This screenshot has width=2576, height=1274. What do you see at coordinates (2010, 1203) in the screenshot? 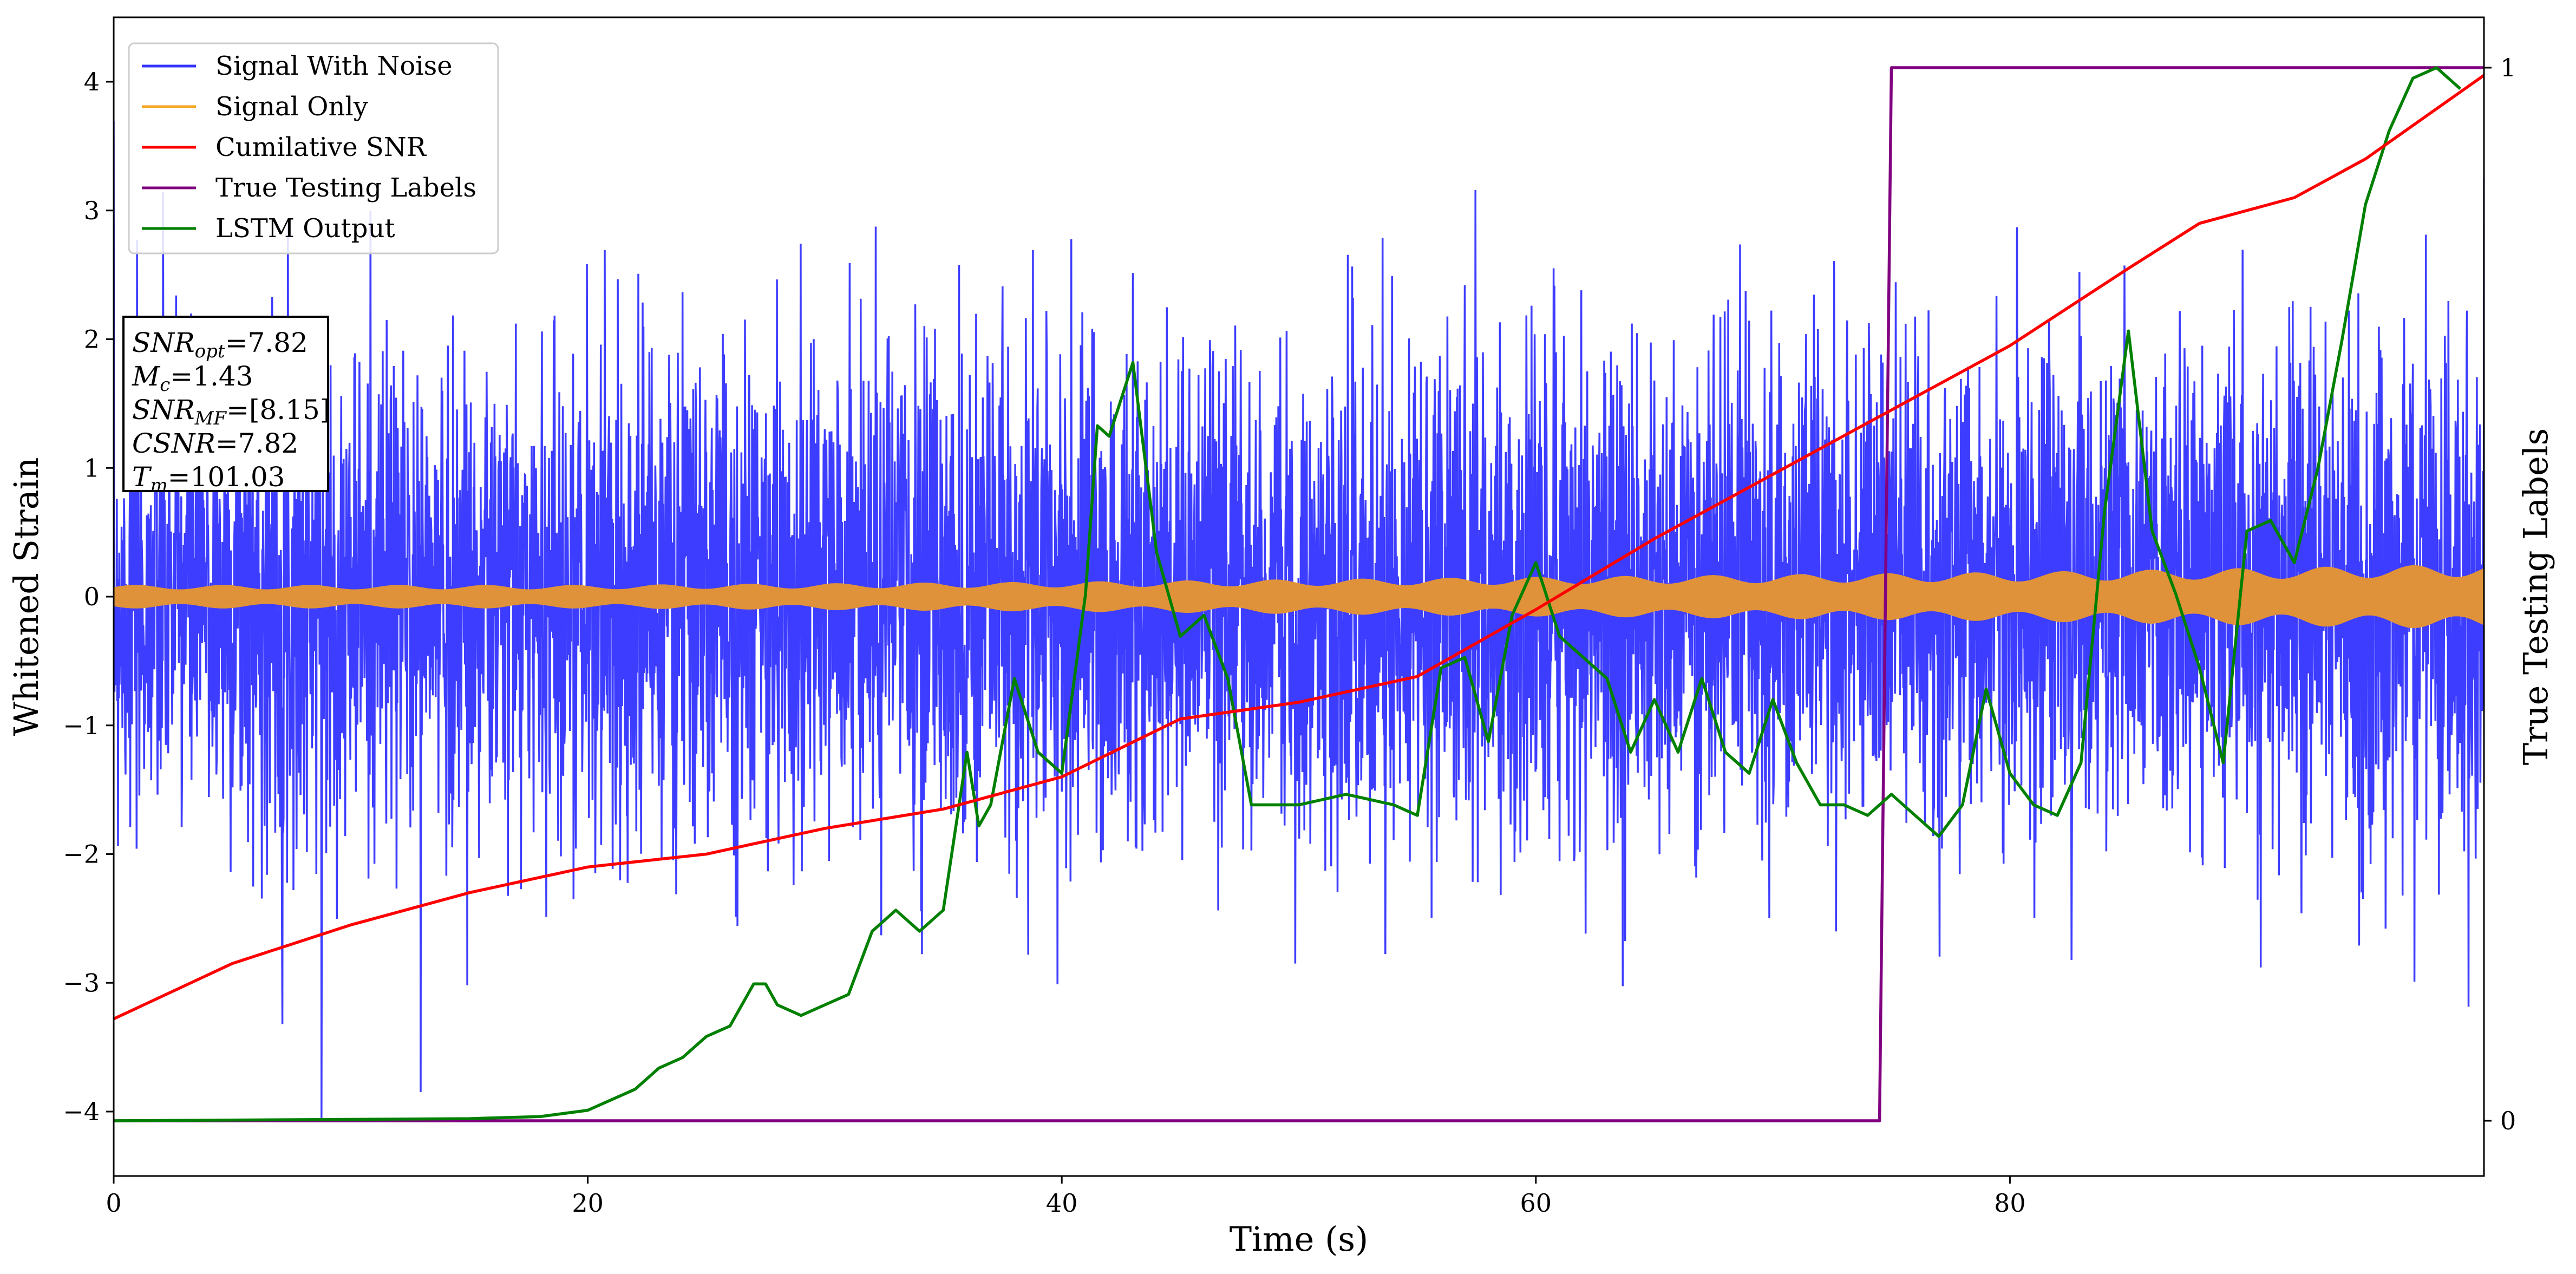
I see `x-tick-label: 80` at bounding box center [2010, 1203].